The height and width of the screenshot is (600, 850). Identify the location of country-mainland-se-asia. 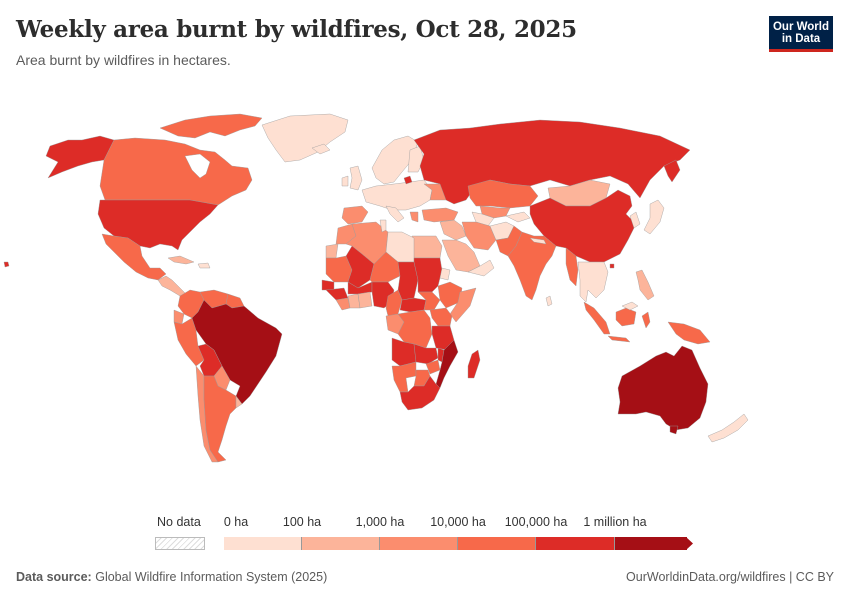
(593, 282).